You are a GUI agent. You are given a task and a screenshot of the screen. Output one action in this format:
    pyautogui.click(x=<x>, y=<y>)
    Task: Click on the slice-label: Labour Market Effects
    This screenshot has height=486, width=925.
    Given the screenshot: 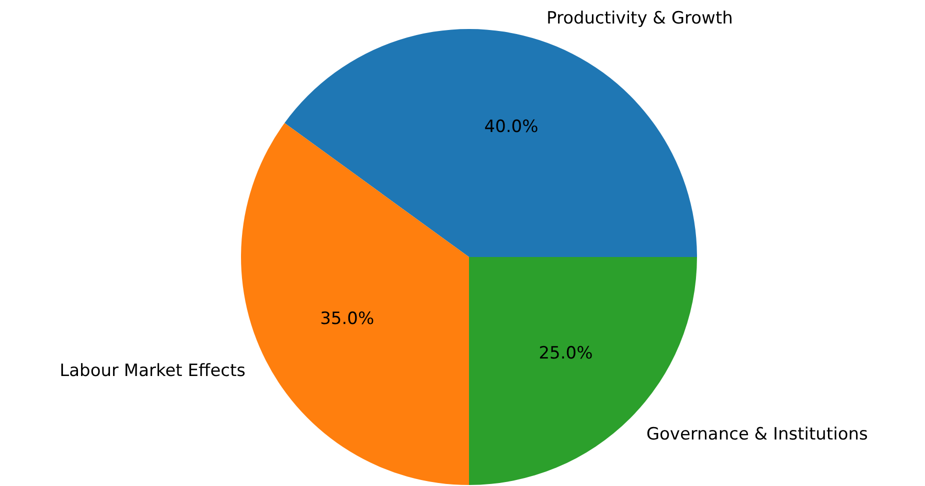 What is the action you would take?
    pyautogui.click(x=153, y=370)
    